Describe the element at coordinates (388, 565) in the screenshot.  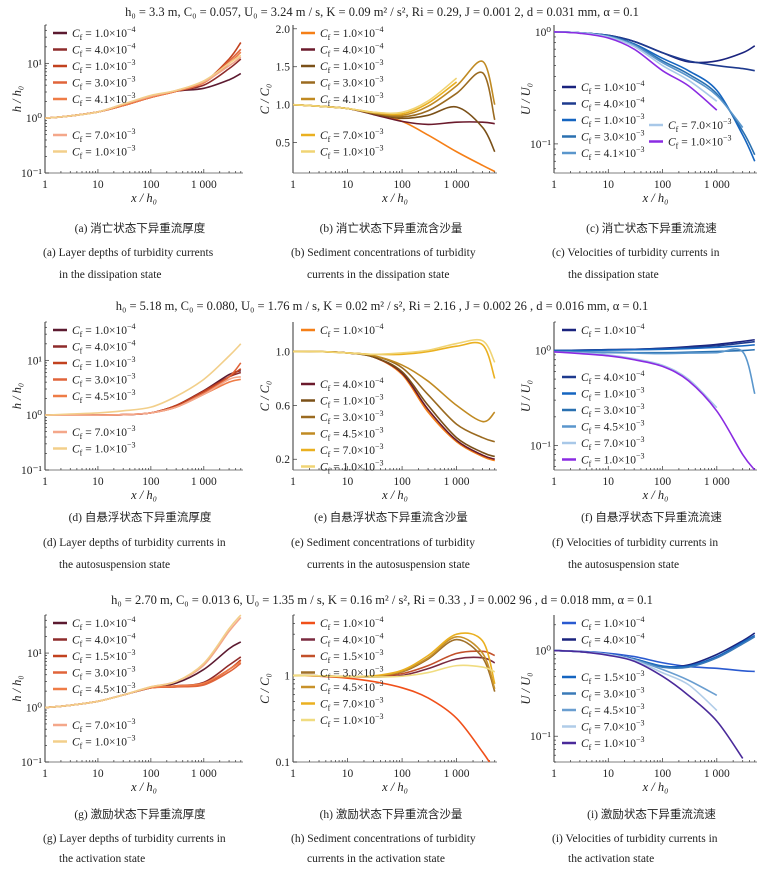
I see `caption-en-line-2: currents in the autosuspension state` at that location.